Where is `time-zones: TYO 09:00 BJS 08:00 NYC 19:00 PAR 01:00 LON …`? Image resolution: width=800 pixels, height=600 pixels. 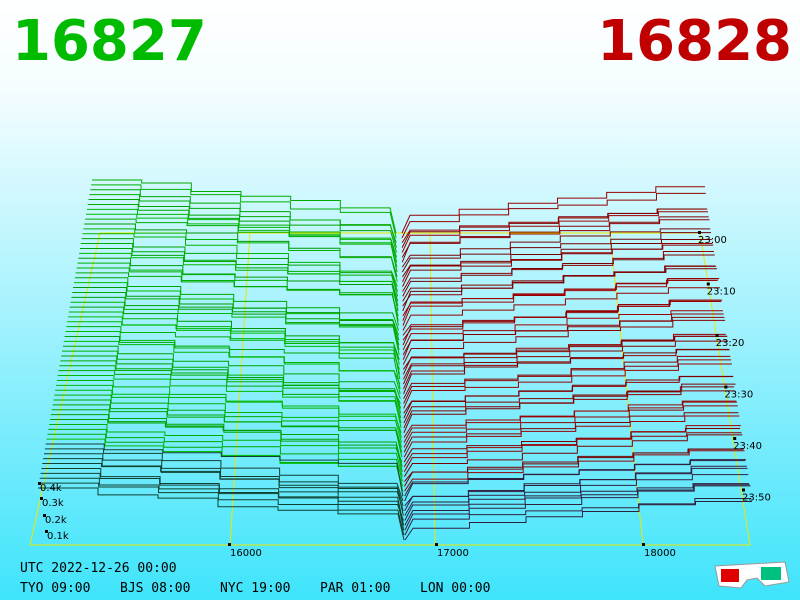 time-zones: TYO 09:00 BJS 08:00 NYC 19:00 PAR 01:00 LON … is located at coordinates (255, 588).